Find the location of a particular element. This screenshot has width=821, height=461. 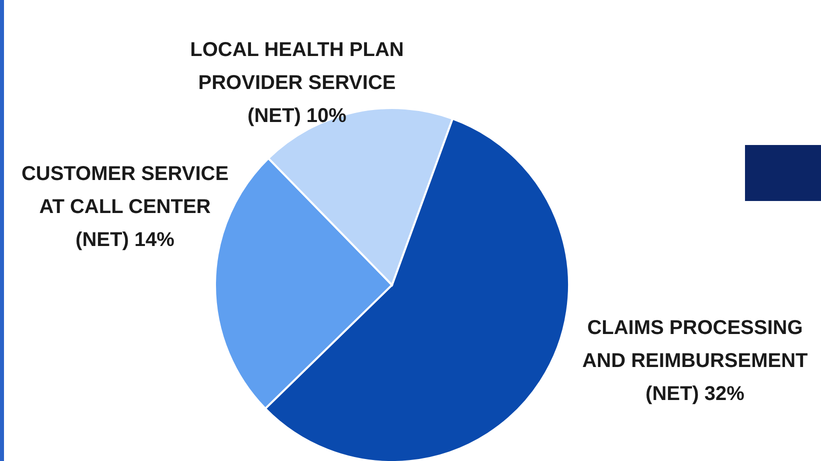

slice-label: CUSTOMER SERVICE AT CALL CENTER (NET) 14% is located at coordinates (125, 207).